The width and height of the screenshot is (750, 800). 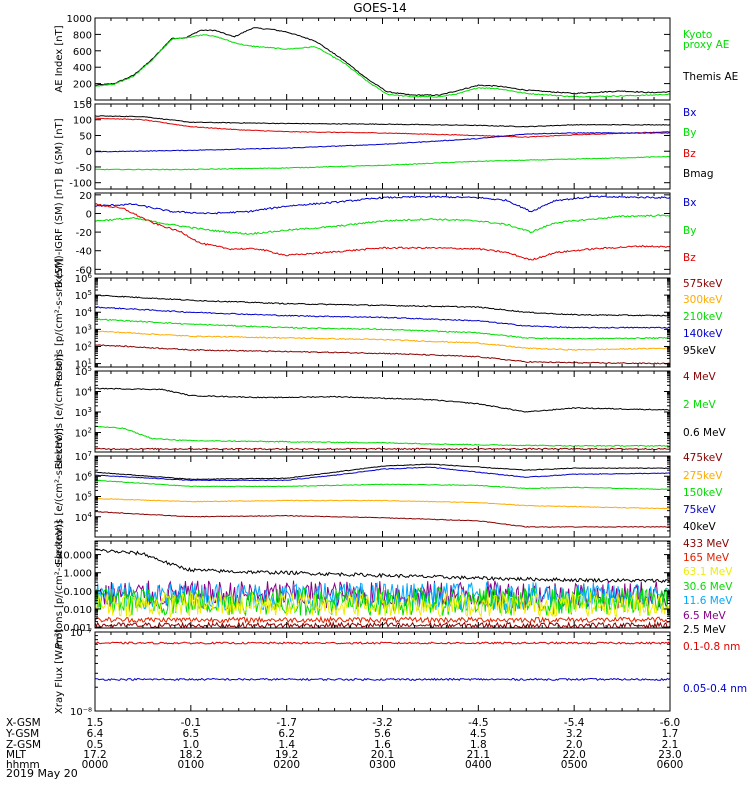 I want to click on time-cell-4-3: 21.1, so click(x=478, y=755).